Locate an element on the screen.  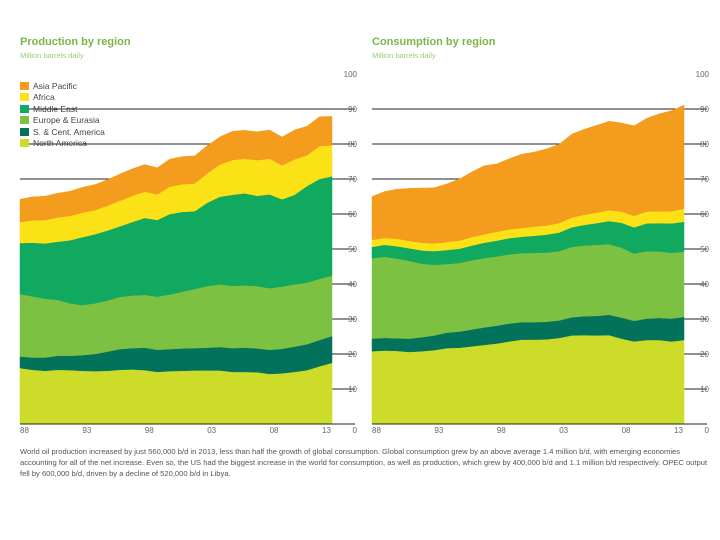
production-chart-title: Production by region is located at coordinates (75, 42).